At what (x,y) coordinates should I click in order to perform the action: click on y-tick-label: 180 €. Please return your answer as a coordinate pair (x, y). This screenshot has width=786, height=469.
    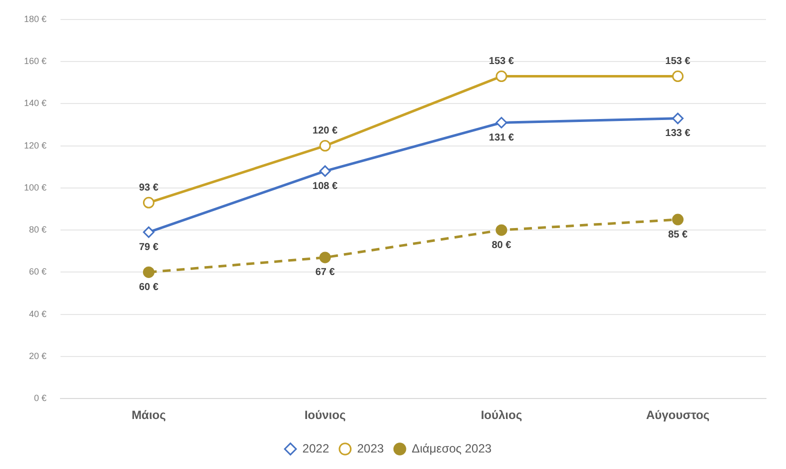
    Looking at the image, I should click on (35, 19).